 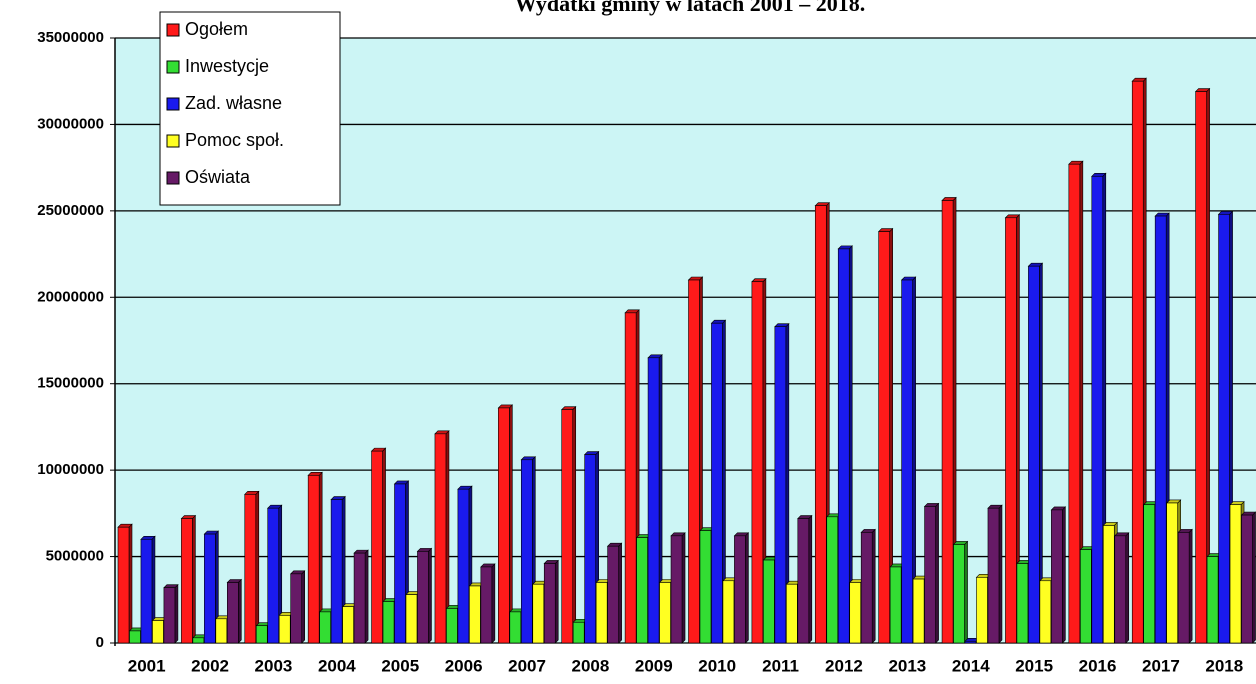 What do you see at coordinates (147, 665) in the screenshot?
I see `x-tick-label: 2001` at bounding box center [147, 665].